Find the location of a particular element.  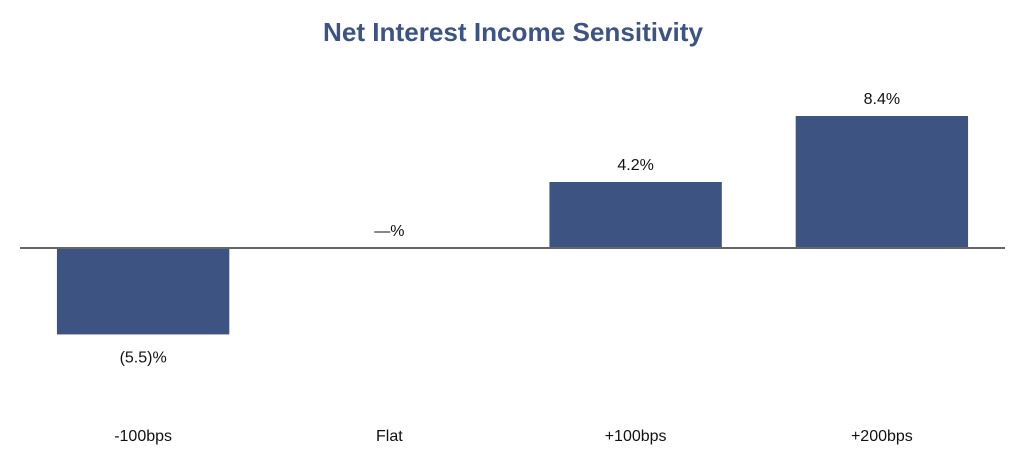

value-label: (5.5)% is located at coordinates (143, 358).